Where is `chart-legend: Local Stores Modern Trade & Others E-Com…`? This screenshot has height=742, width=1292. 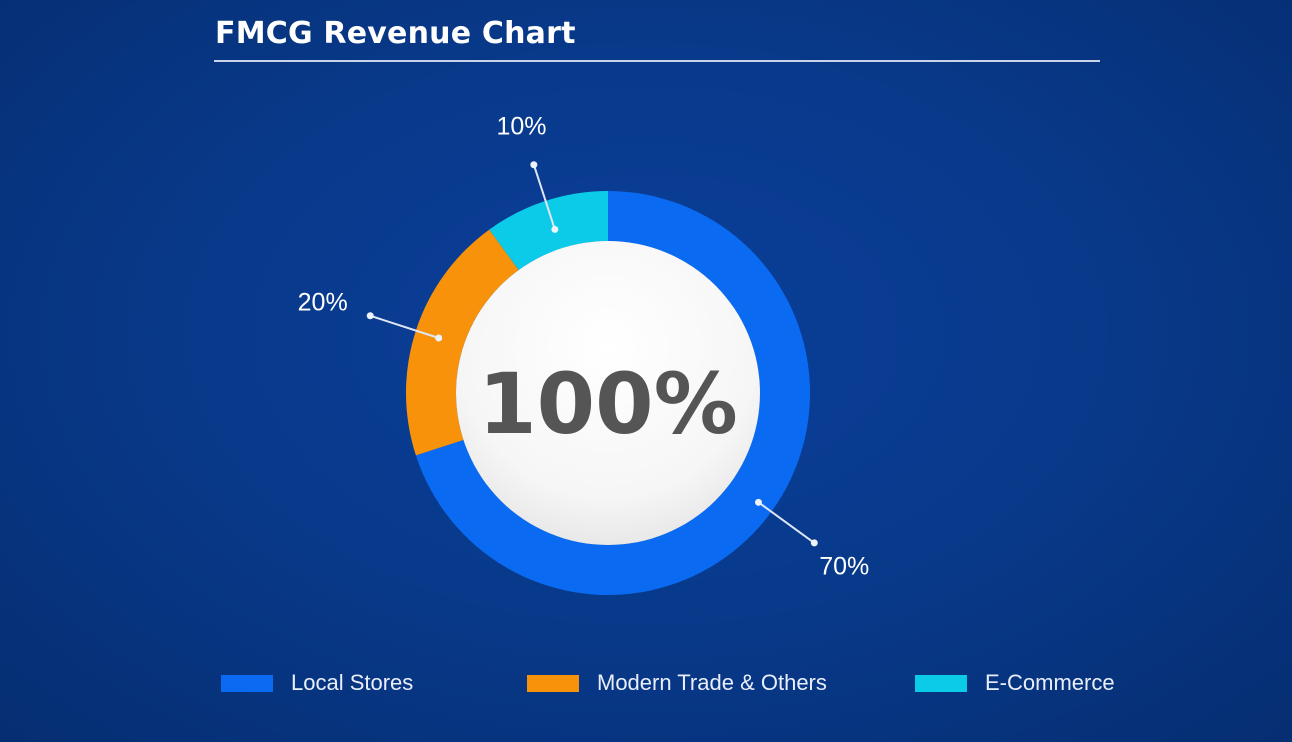 chart-legend: Local Stores Modern Trade & Others E-Com… is located at coordinates (646, 685).